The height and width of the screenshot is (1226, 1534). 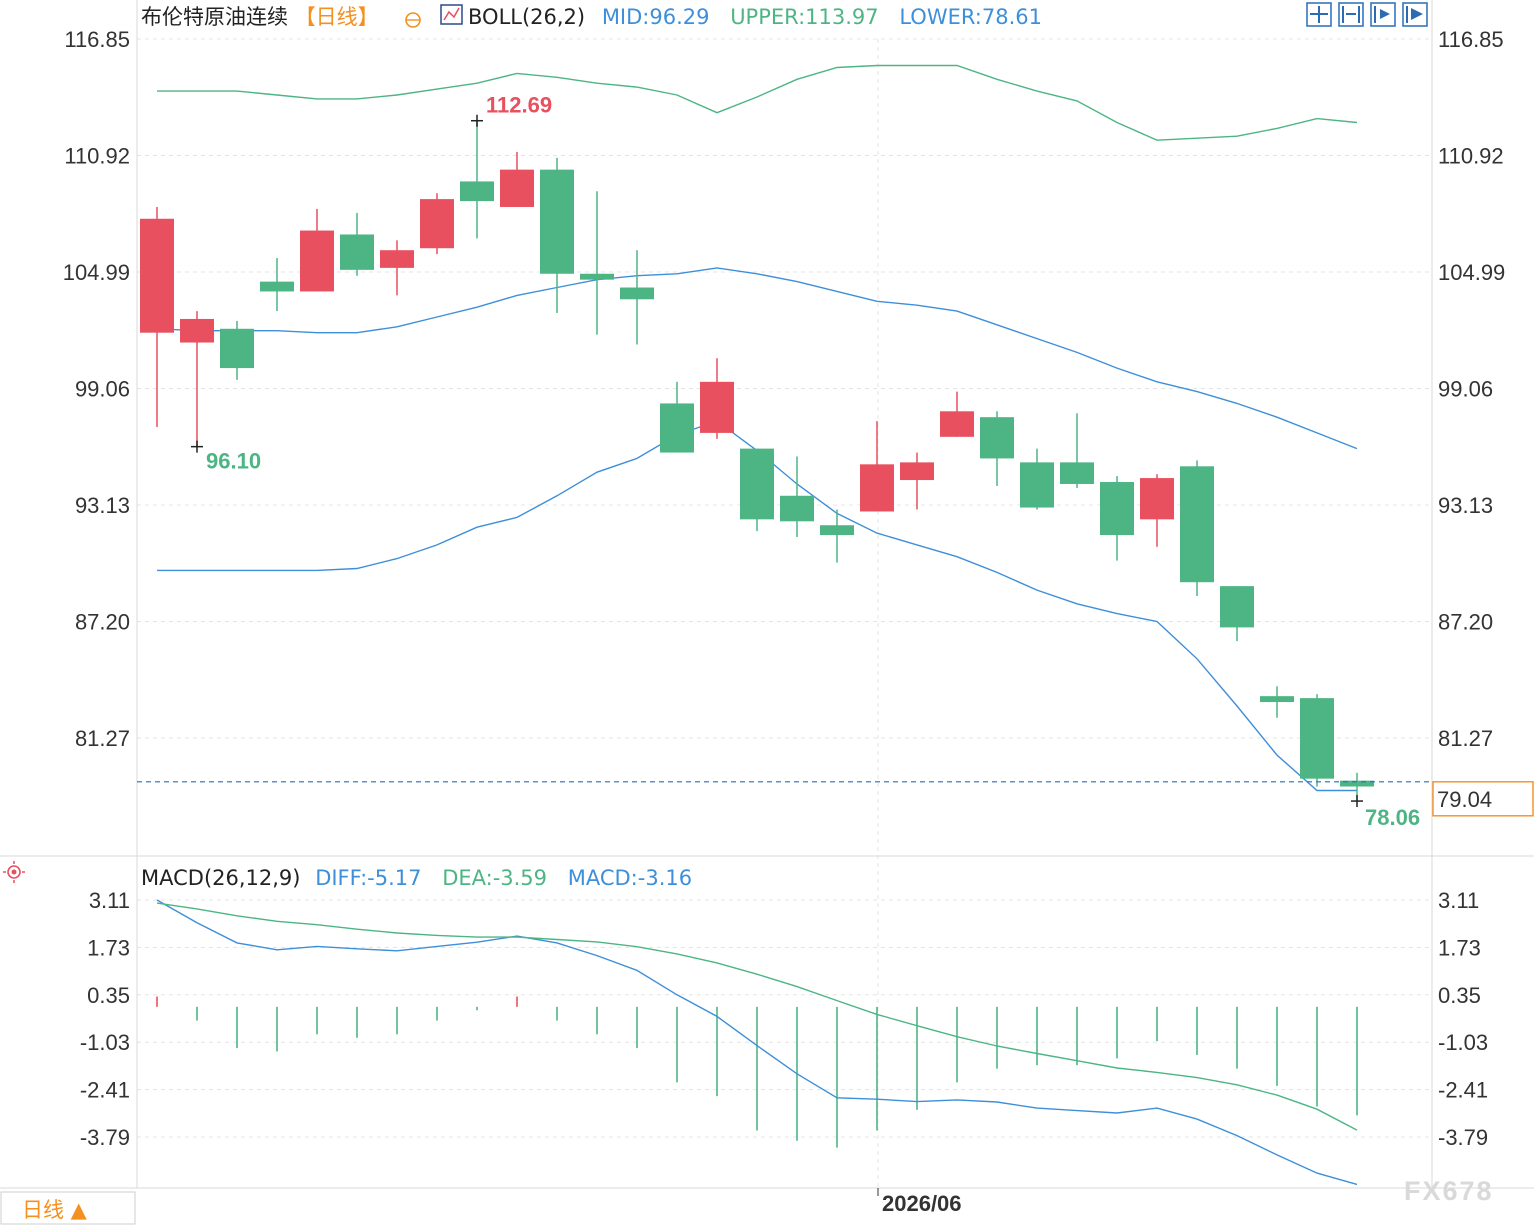 What do you see at coordinates (105, 1042) in the screenshot?
I see `macd-y-tick-left: -1.03` at bounding box center [105, 1042].